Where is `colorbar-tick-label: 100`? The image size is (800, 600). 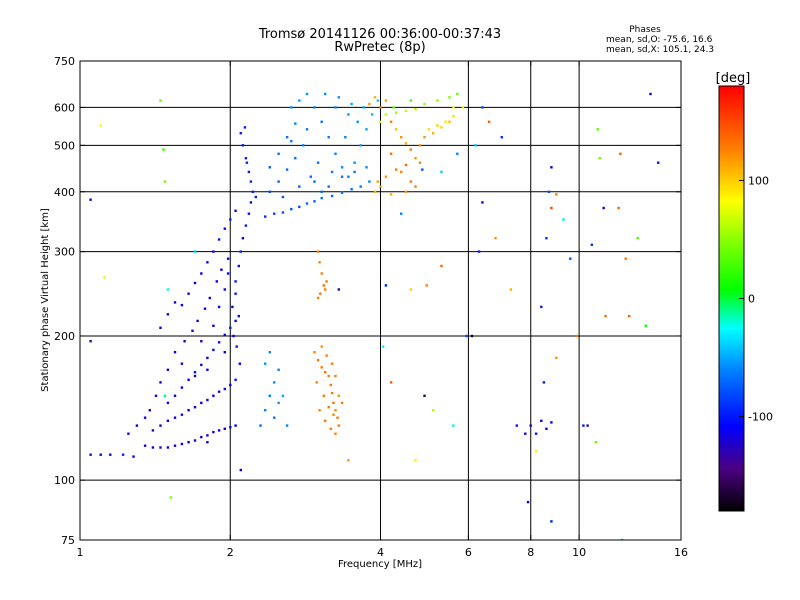
colorbar-tick-label: 100 is located at coordinates (758, 180).